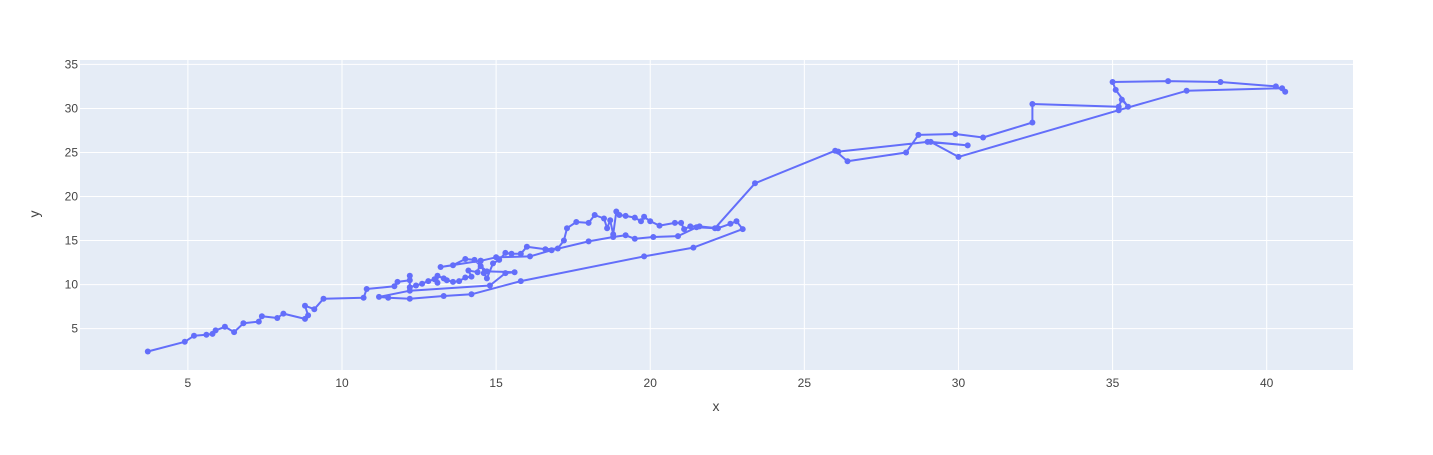 Image resolution: width=1433 pixels, height=455 pixels. Describe the element at coordinates (188, 383) in the screenshot. I see `x-tick-label: 5` at that location.